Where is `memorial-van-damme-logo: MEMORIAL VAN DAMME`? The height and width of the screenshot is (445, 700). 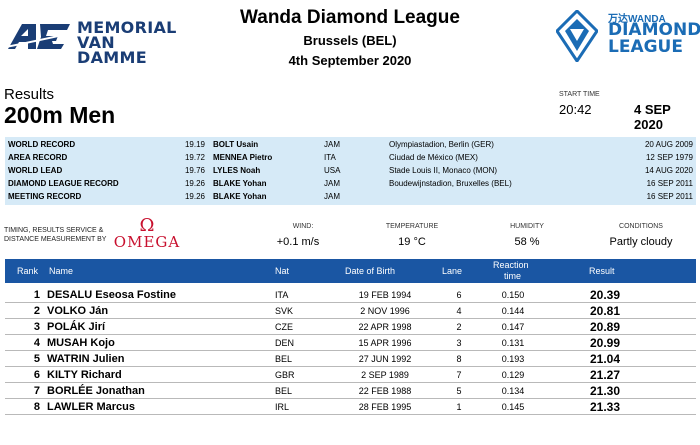 memorial-van-damme-logo: MEMORIAL VAN DAMME is located at coordinates (96, 43).